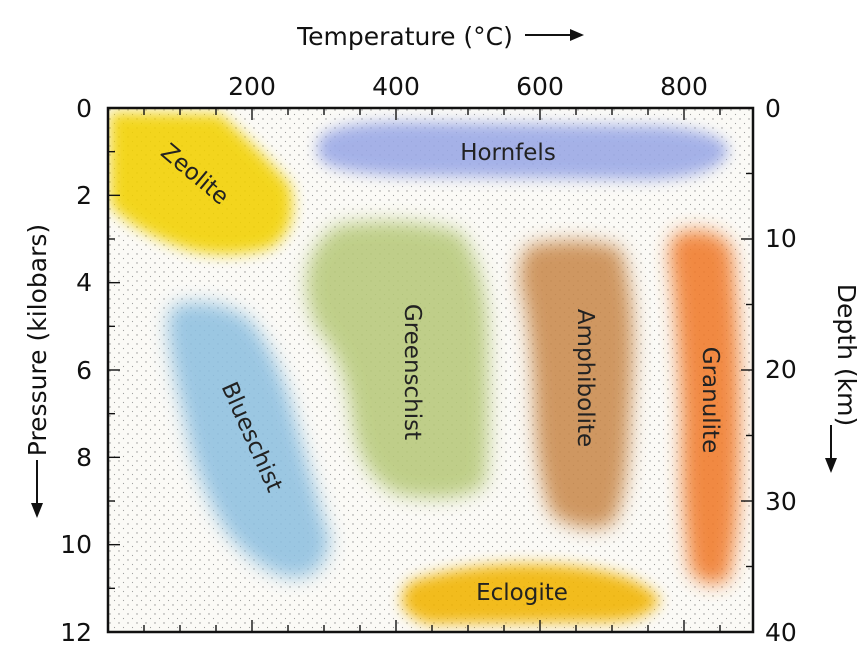  I want to click on pressure-tick-label-4: 4, so click(84, 282).